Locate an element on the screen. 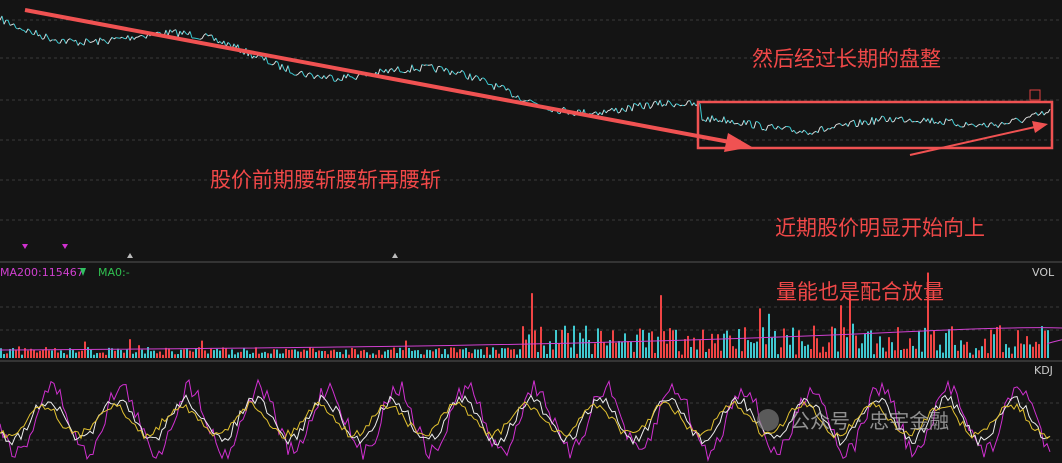 This screenshot has width=1062, height=463. down-arrow is located at coordinates (83, 272).